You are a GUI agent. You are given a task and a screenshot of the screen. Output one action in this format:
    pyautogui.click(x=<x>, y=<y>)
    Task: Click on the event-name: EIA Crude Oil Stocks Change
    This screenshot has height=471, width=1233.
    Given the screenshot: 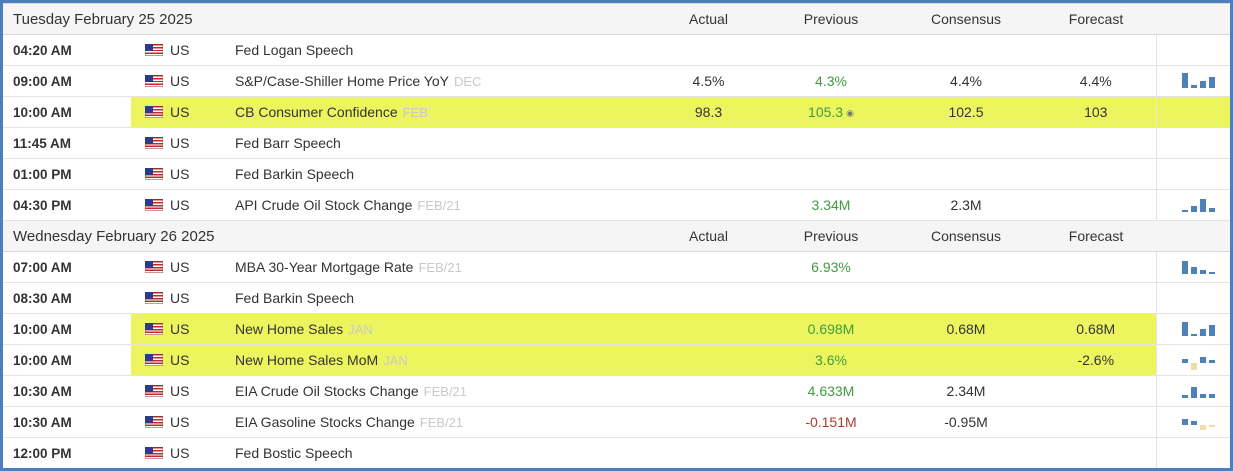 What is the action you would take?
    pyautogui.click(x=327, y=391)
    